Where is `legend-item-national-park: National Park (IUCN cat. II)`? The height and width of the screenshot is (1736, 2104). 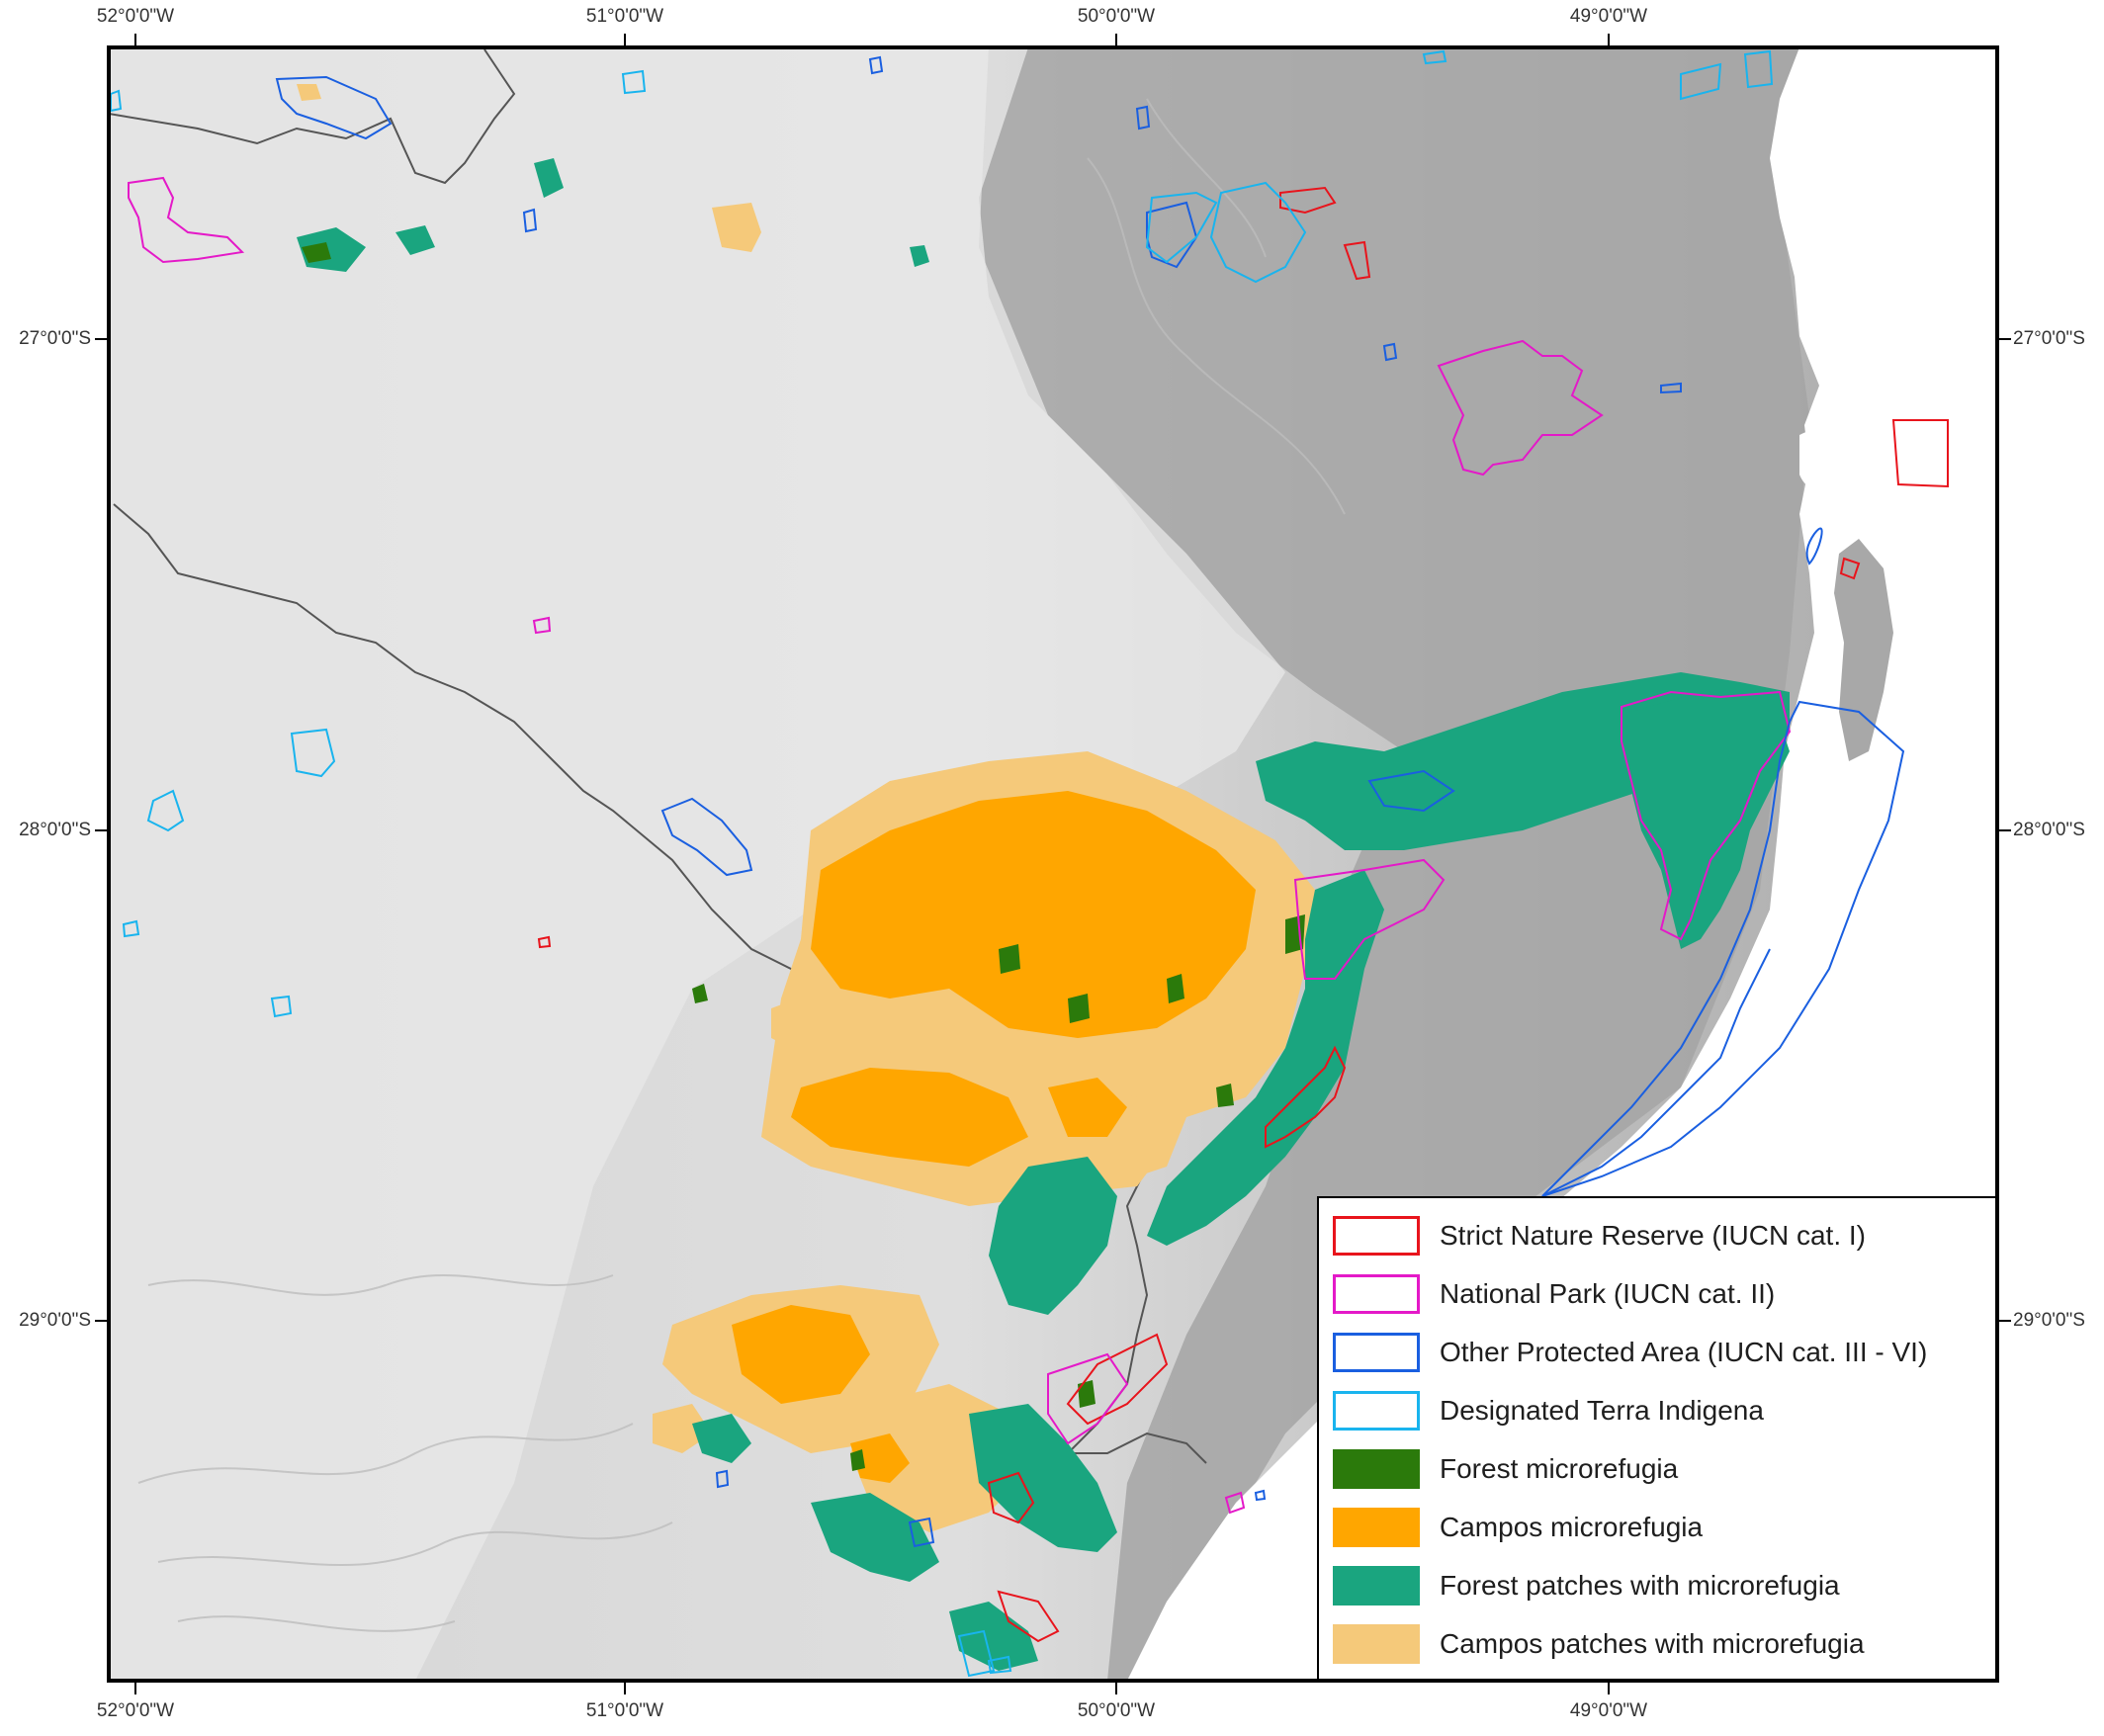 legend-item-national-park: National Park (IUCN cat. II) is located at coordinates (1554, 1294).